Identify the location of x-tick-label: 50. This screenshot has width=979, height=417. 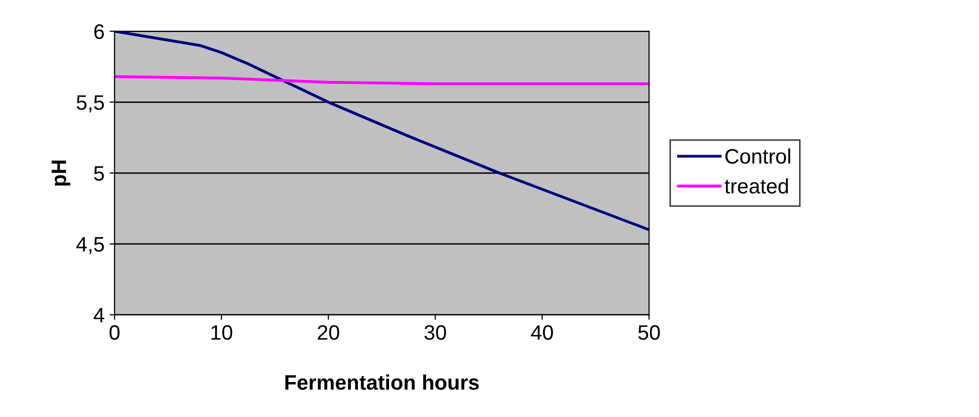
(649, 332).